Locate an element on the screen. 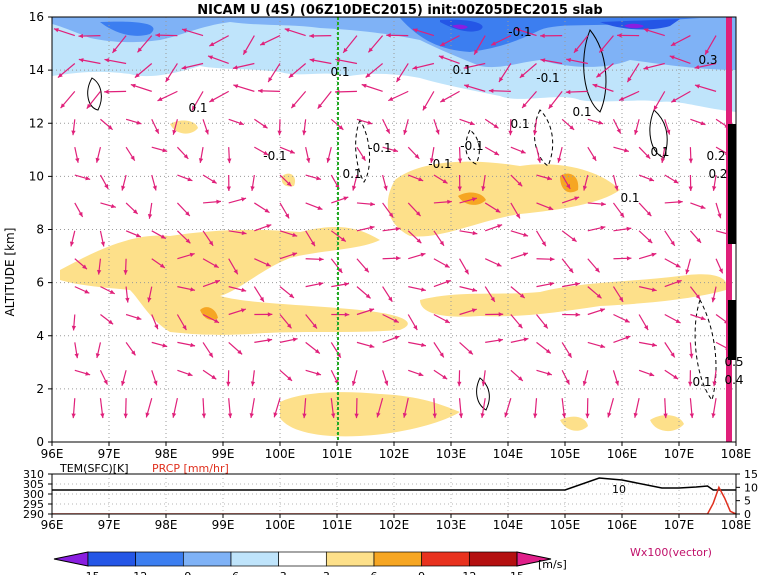  temperature-tick-label: 310 is located at coordinates (33, 474).